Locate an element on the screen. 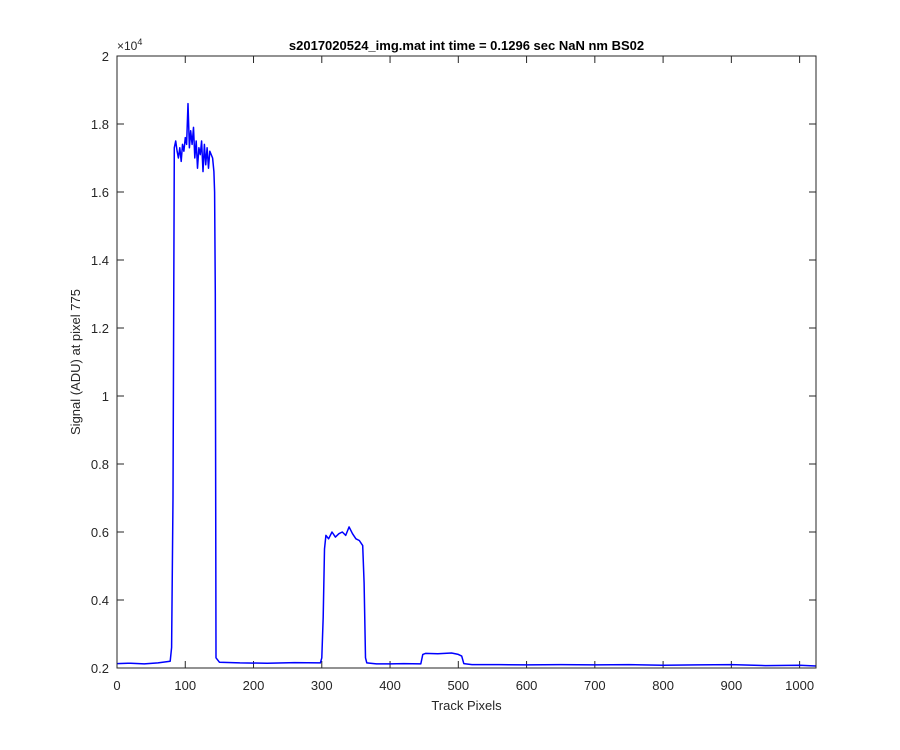 This screenshot has height=750, width=900. y-axis-label: Signal (ADU) at pixel 775 is located at coordinates (75, 362).